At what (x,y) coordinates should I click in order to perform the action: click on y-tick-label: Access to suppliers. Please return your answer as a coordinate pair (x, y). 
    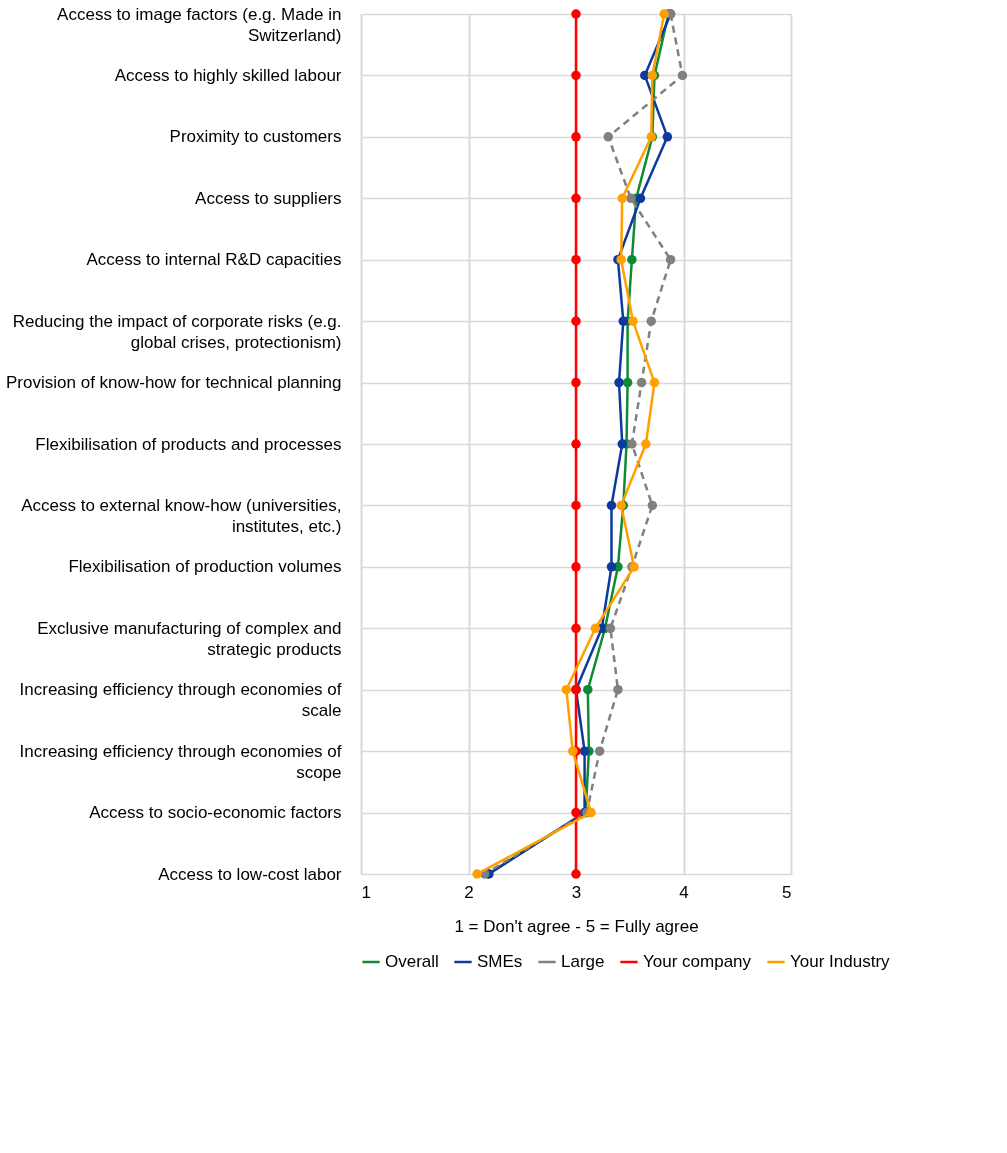
    Looking at the image, I should click on (268, 198).